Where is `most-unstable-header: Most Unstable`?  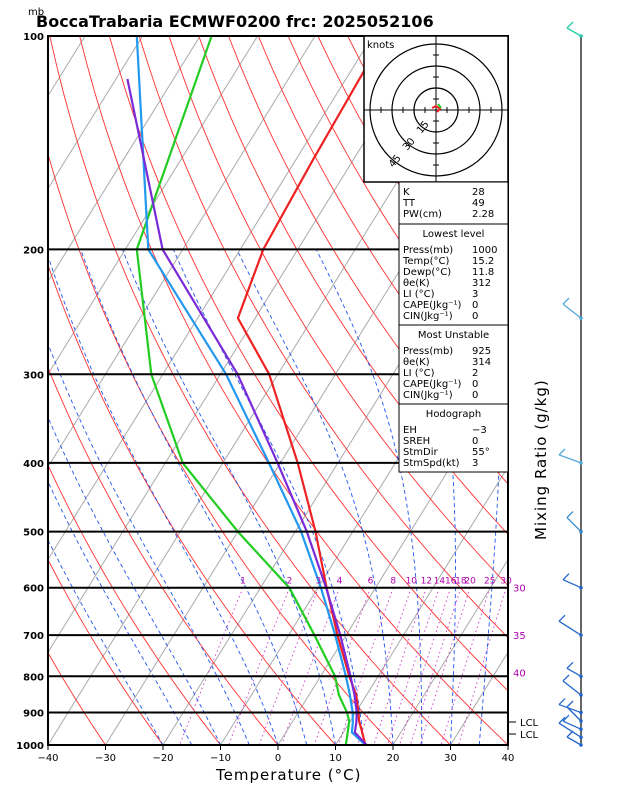
most-unstable-header: Most Unstable is located at coordinates (453, 335).